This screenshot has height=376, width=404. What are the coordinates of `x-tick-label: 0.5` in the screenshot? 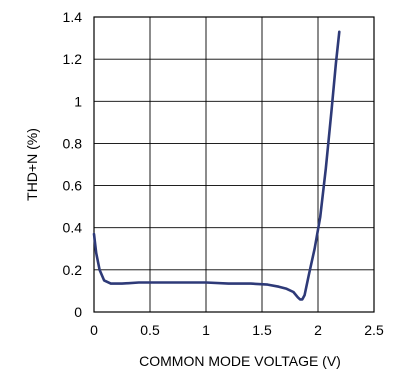 It's located at (150, 330).